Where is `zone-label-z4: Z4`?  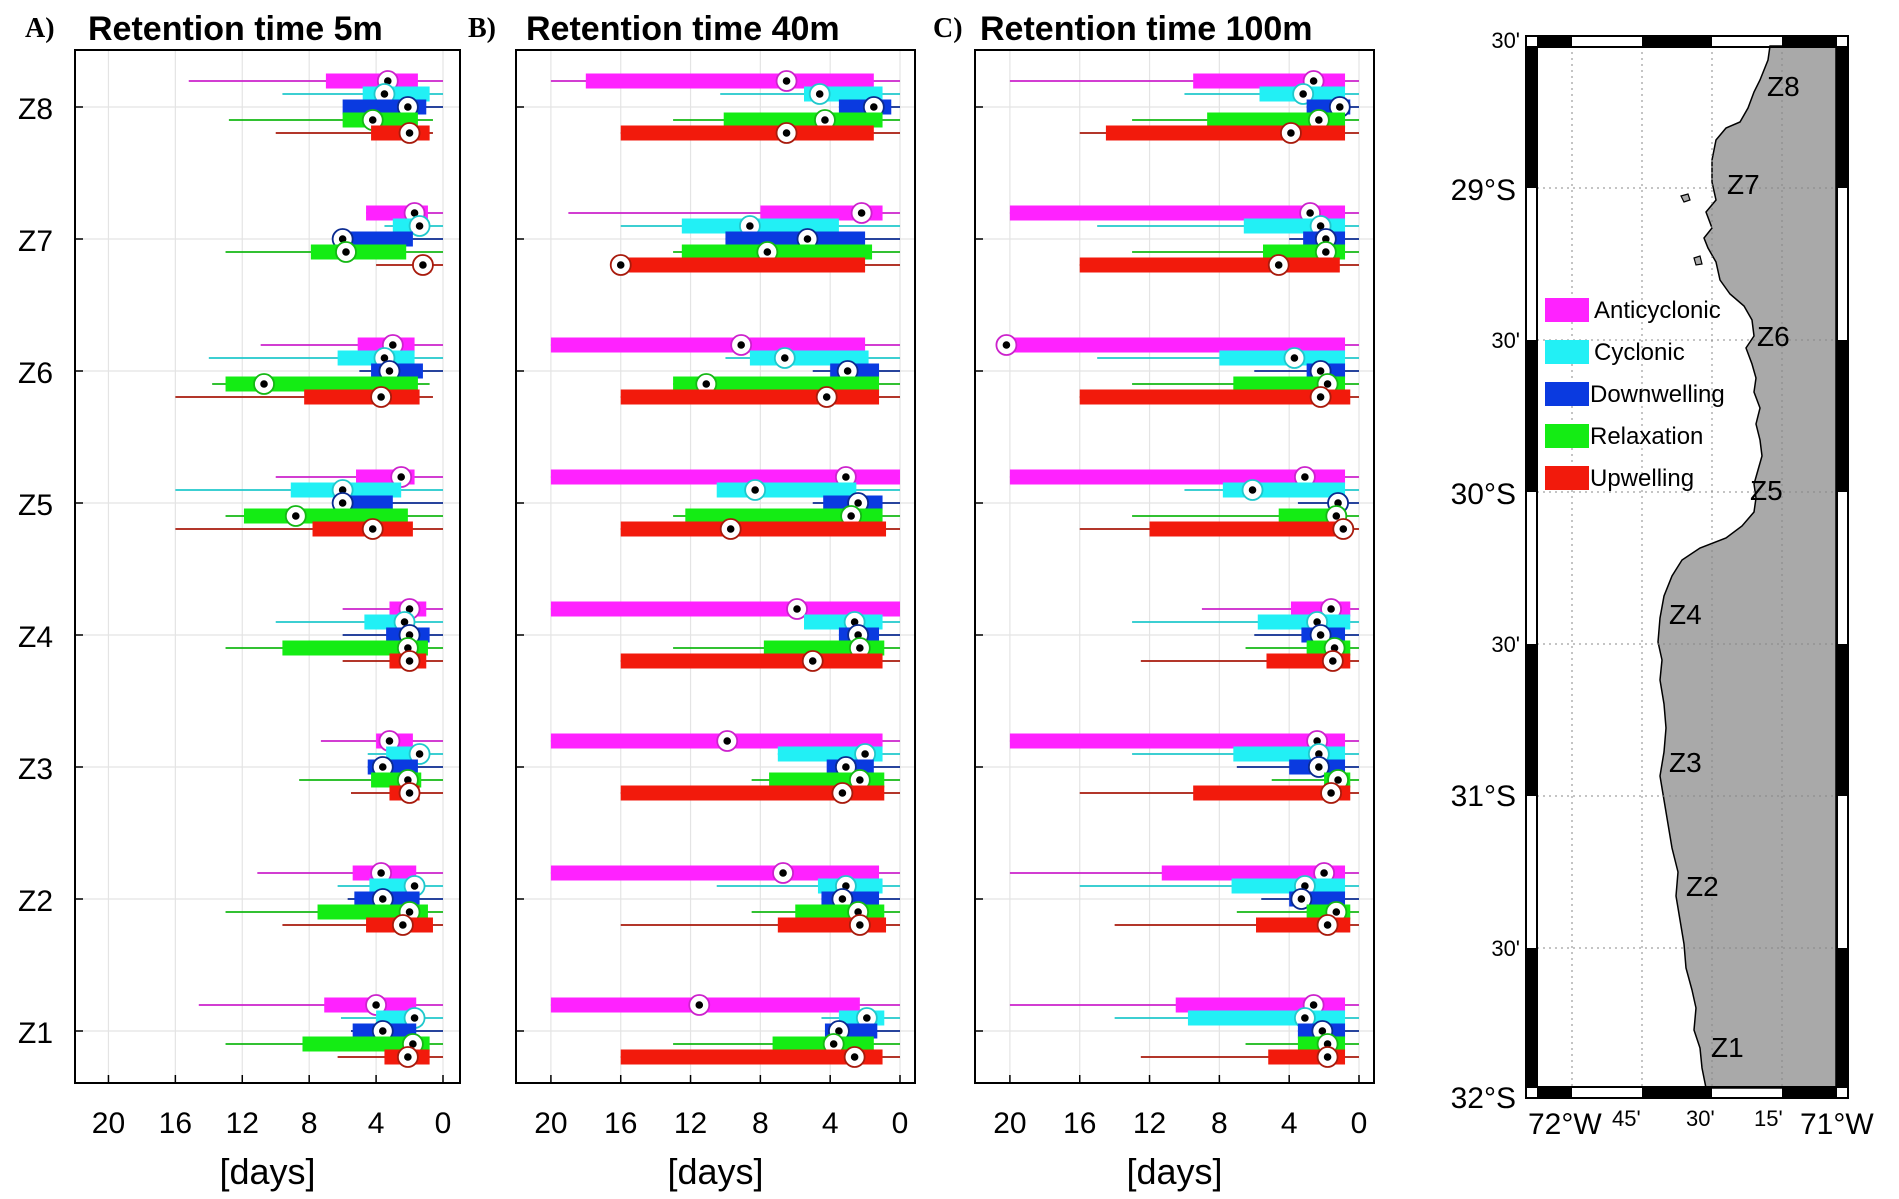
zone-label-z4: Z4 is located at coordinates (1685, 614).